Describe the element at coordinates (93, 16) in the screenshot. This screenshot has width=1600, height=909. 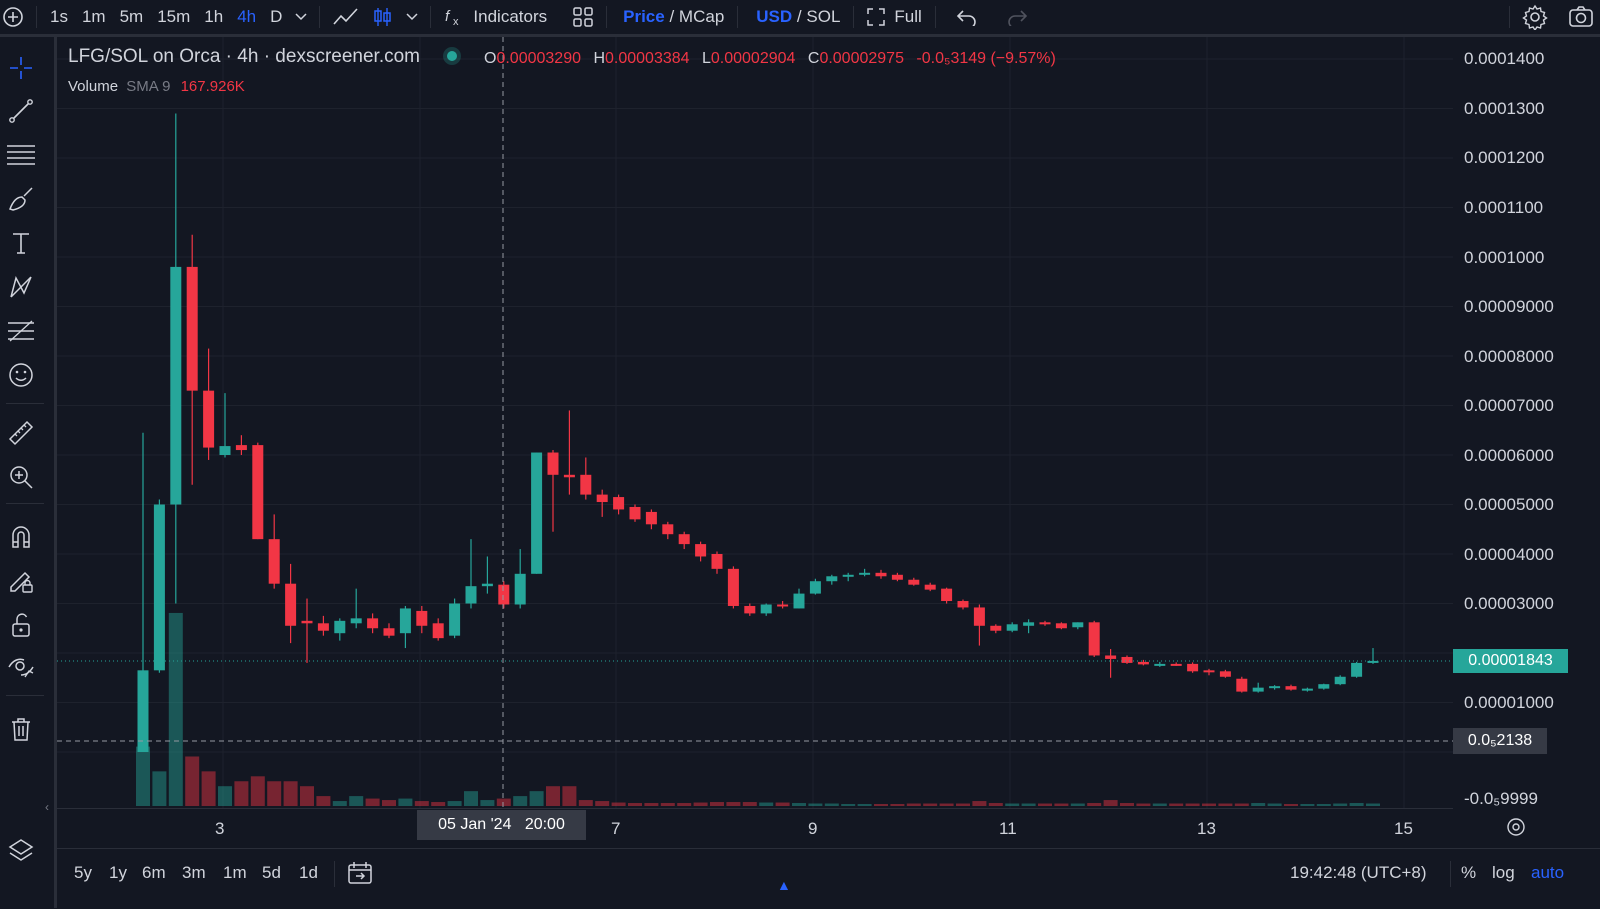
I see `interval-1m: 1m` at that location.